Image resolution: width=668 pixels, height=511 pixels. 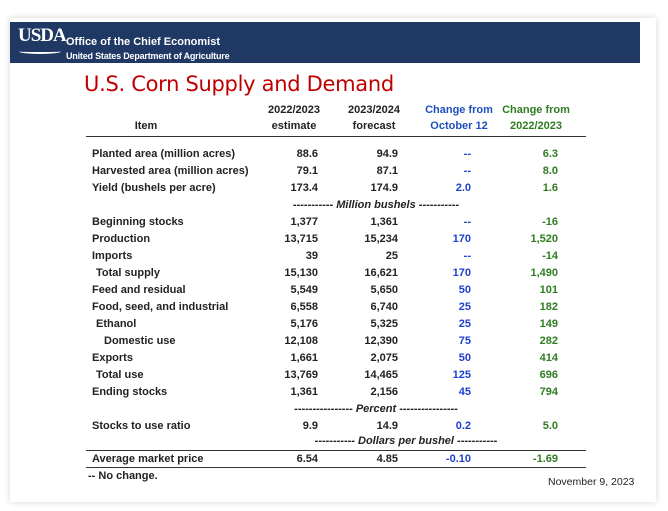 I want to click on usda-swoosh-icon, so click(x=40, y=51).